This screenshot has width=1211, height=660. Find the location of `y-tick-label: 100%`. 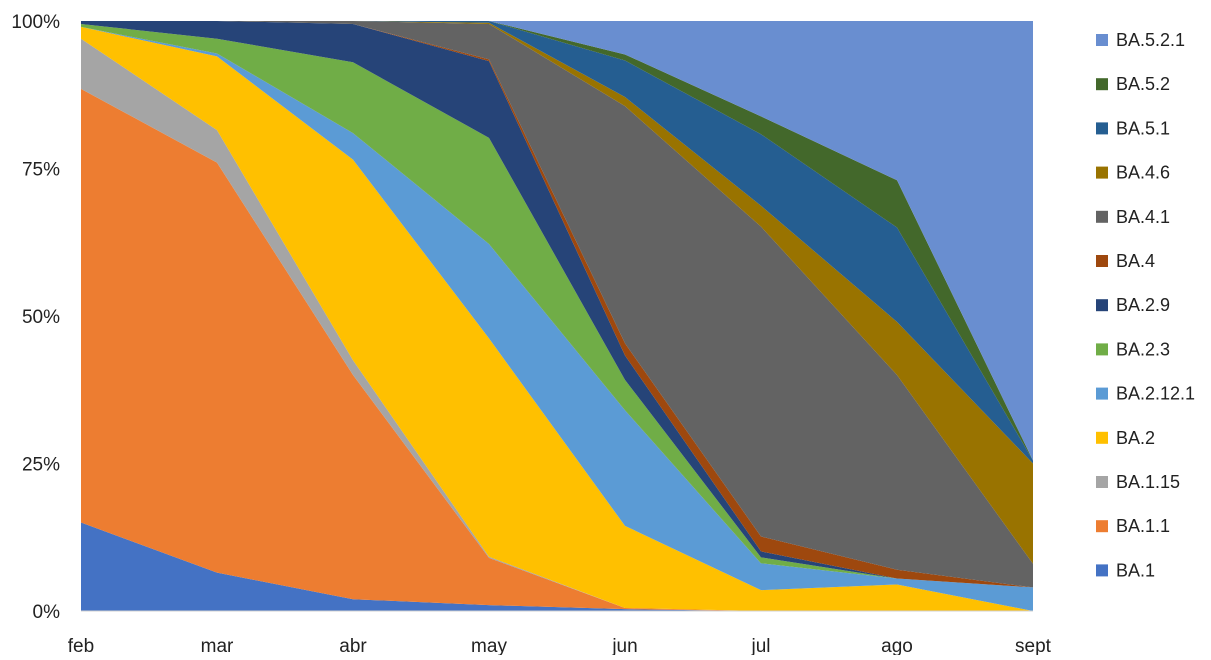

y-tick-label: 100% is located at coordinates (35, 22).